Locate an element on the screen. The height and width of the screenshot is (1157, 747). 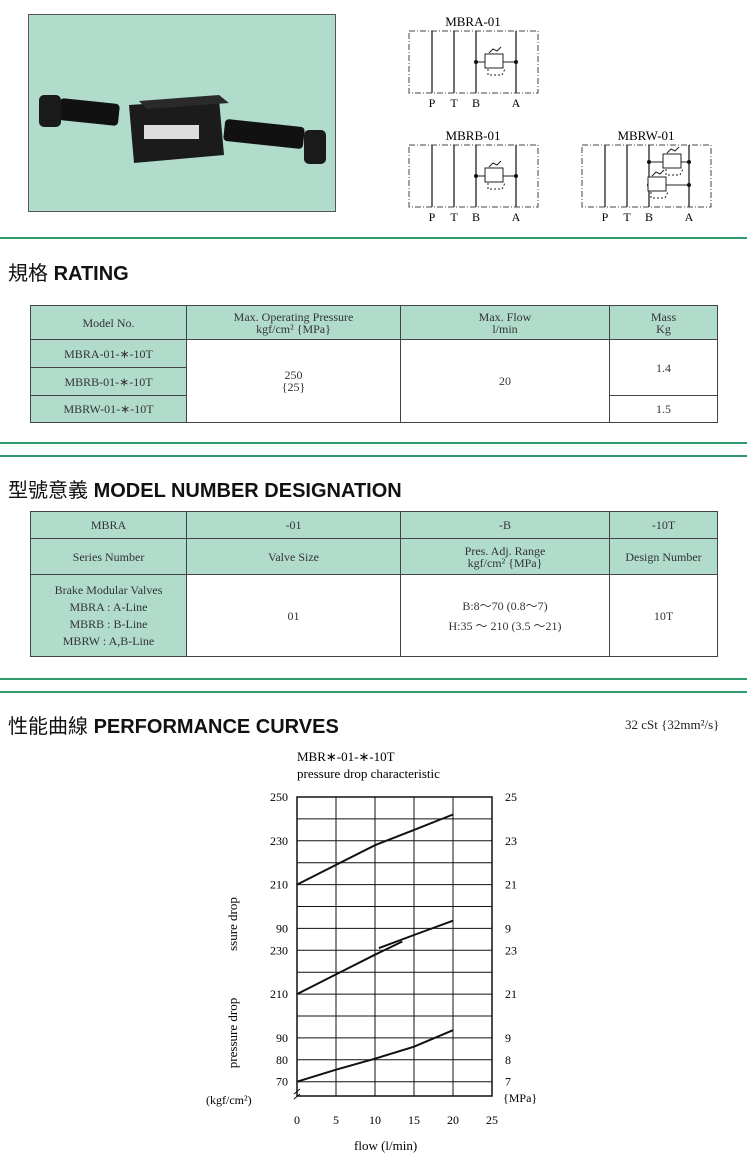
label-design: Design Number is located at coordinates (663, 556).